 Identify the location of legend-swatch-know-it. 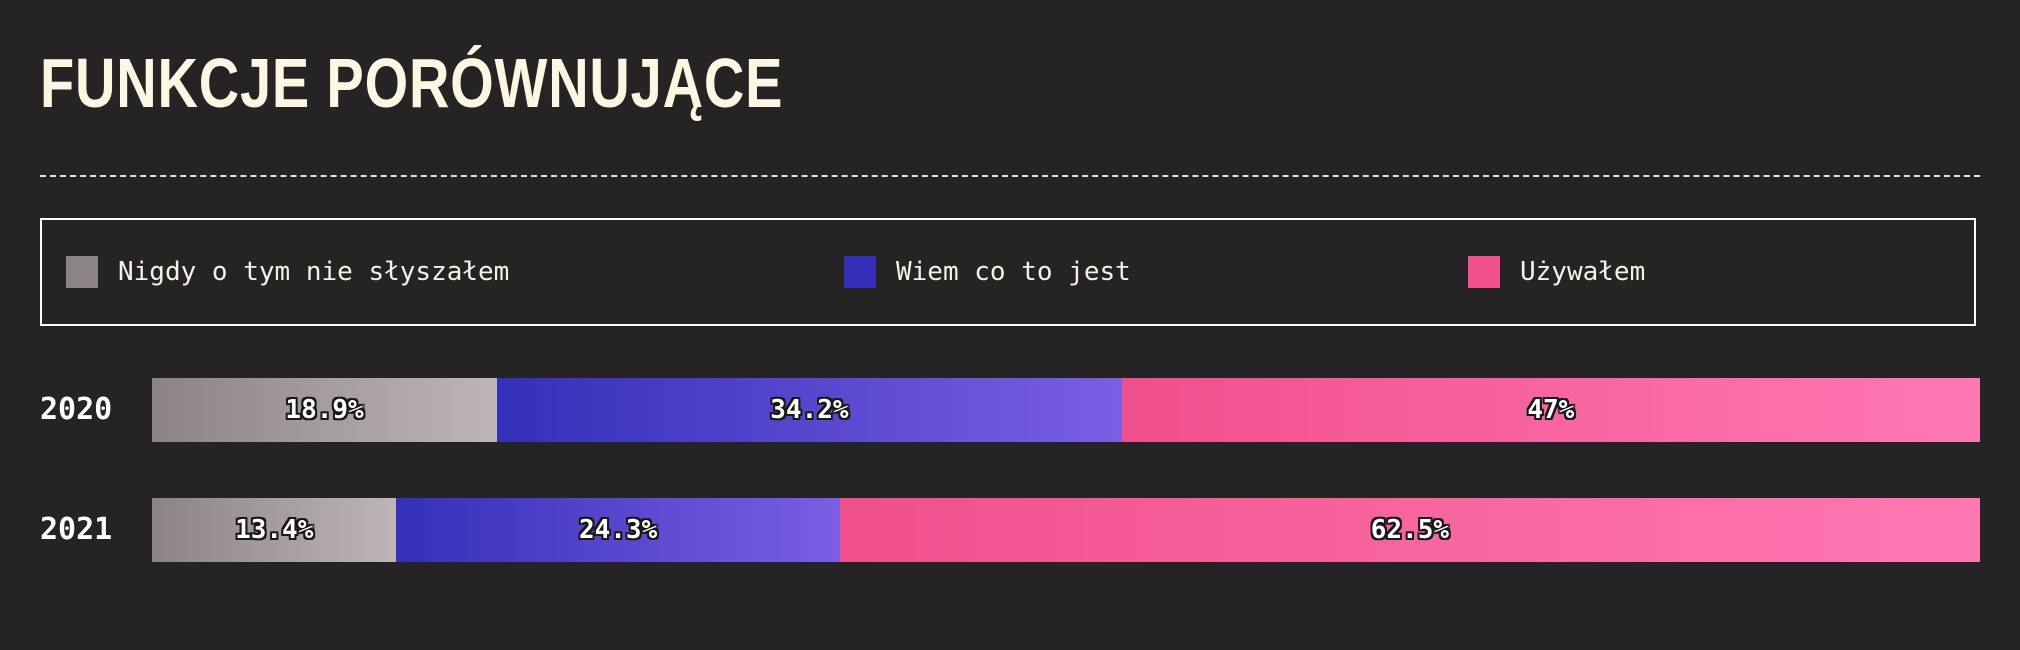
(860, 272).